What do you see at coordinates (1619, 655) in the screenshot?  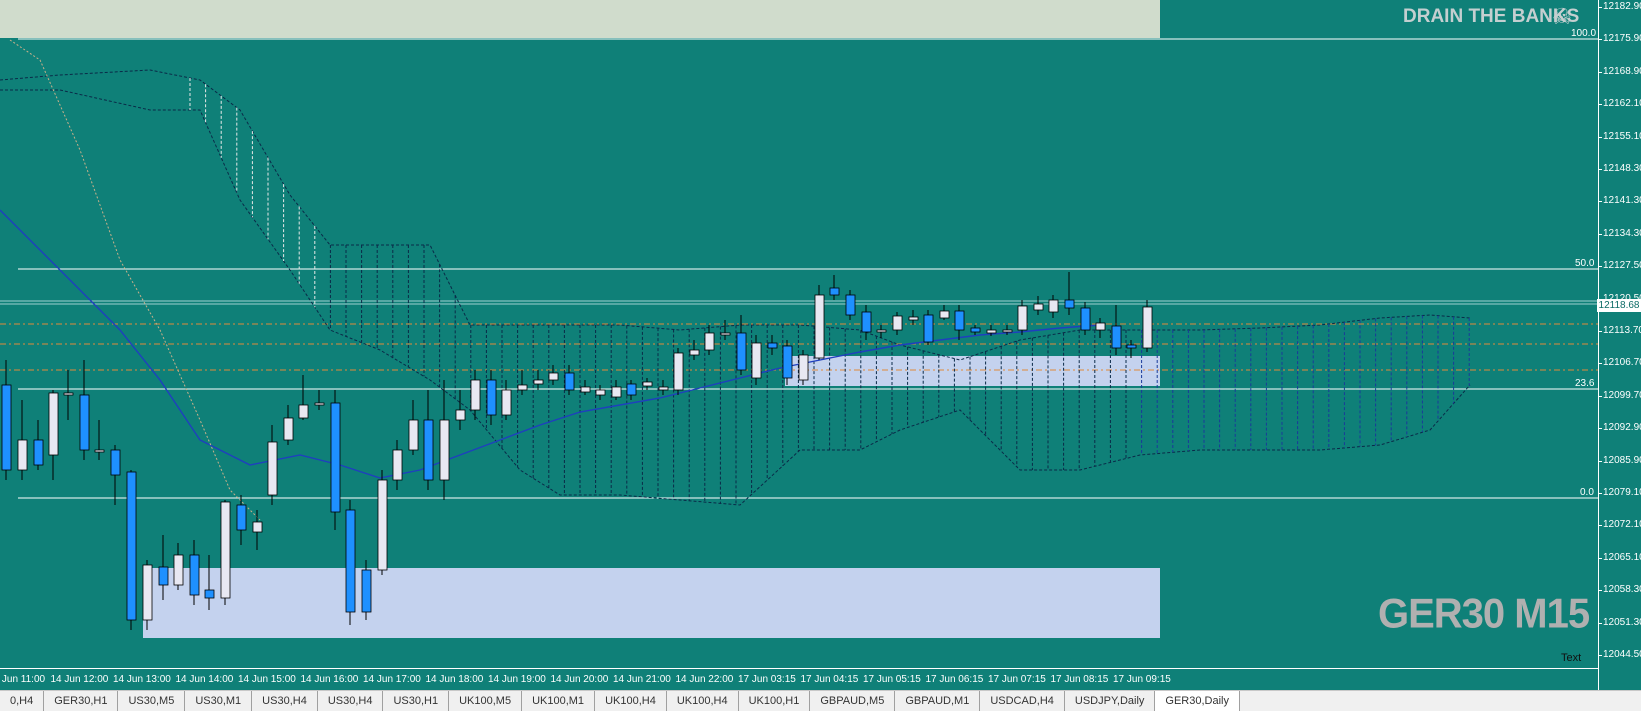 I see `price-tick: 12044.50` at bounding box center [1619, 655].